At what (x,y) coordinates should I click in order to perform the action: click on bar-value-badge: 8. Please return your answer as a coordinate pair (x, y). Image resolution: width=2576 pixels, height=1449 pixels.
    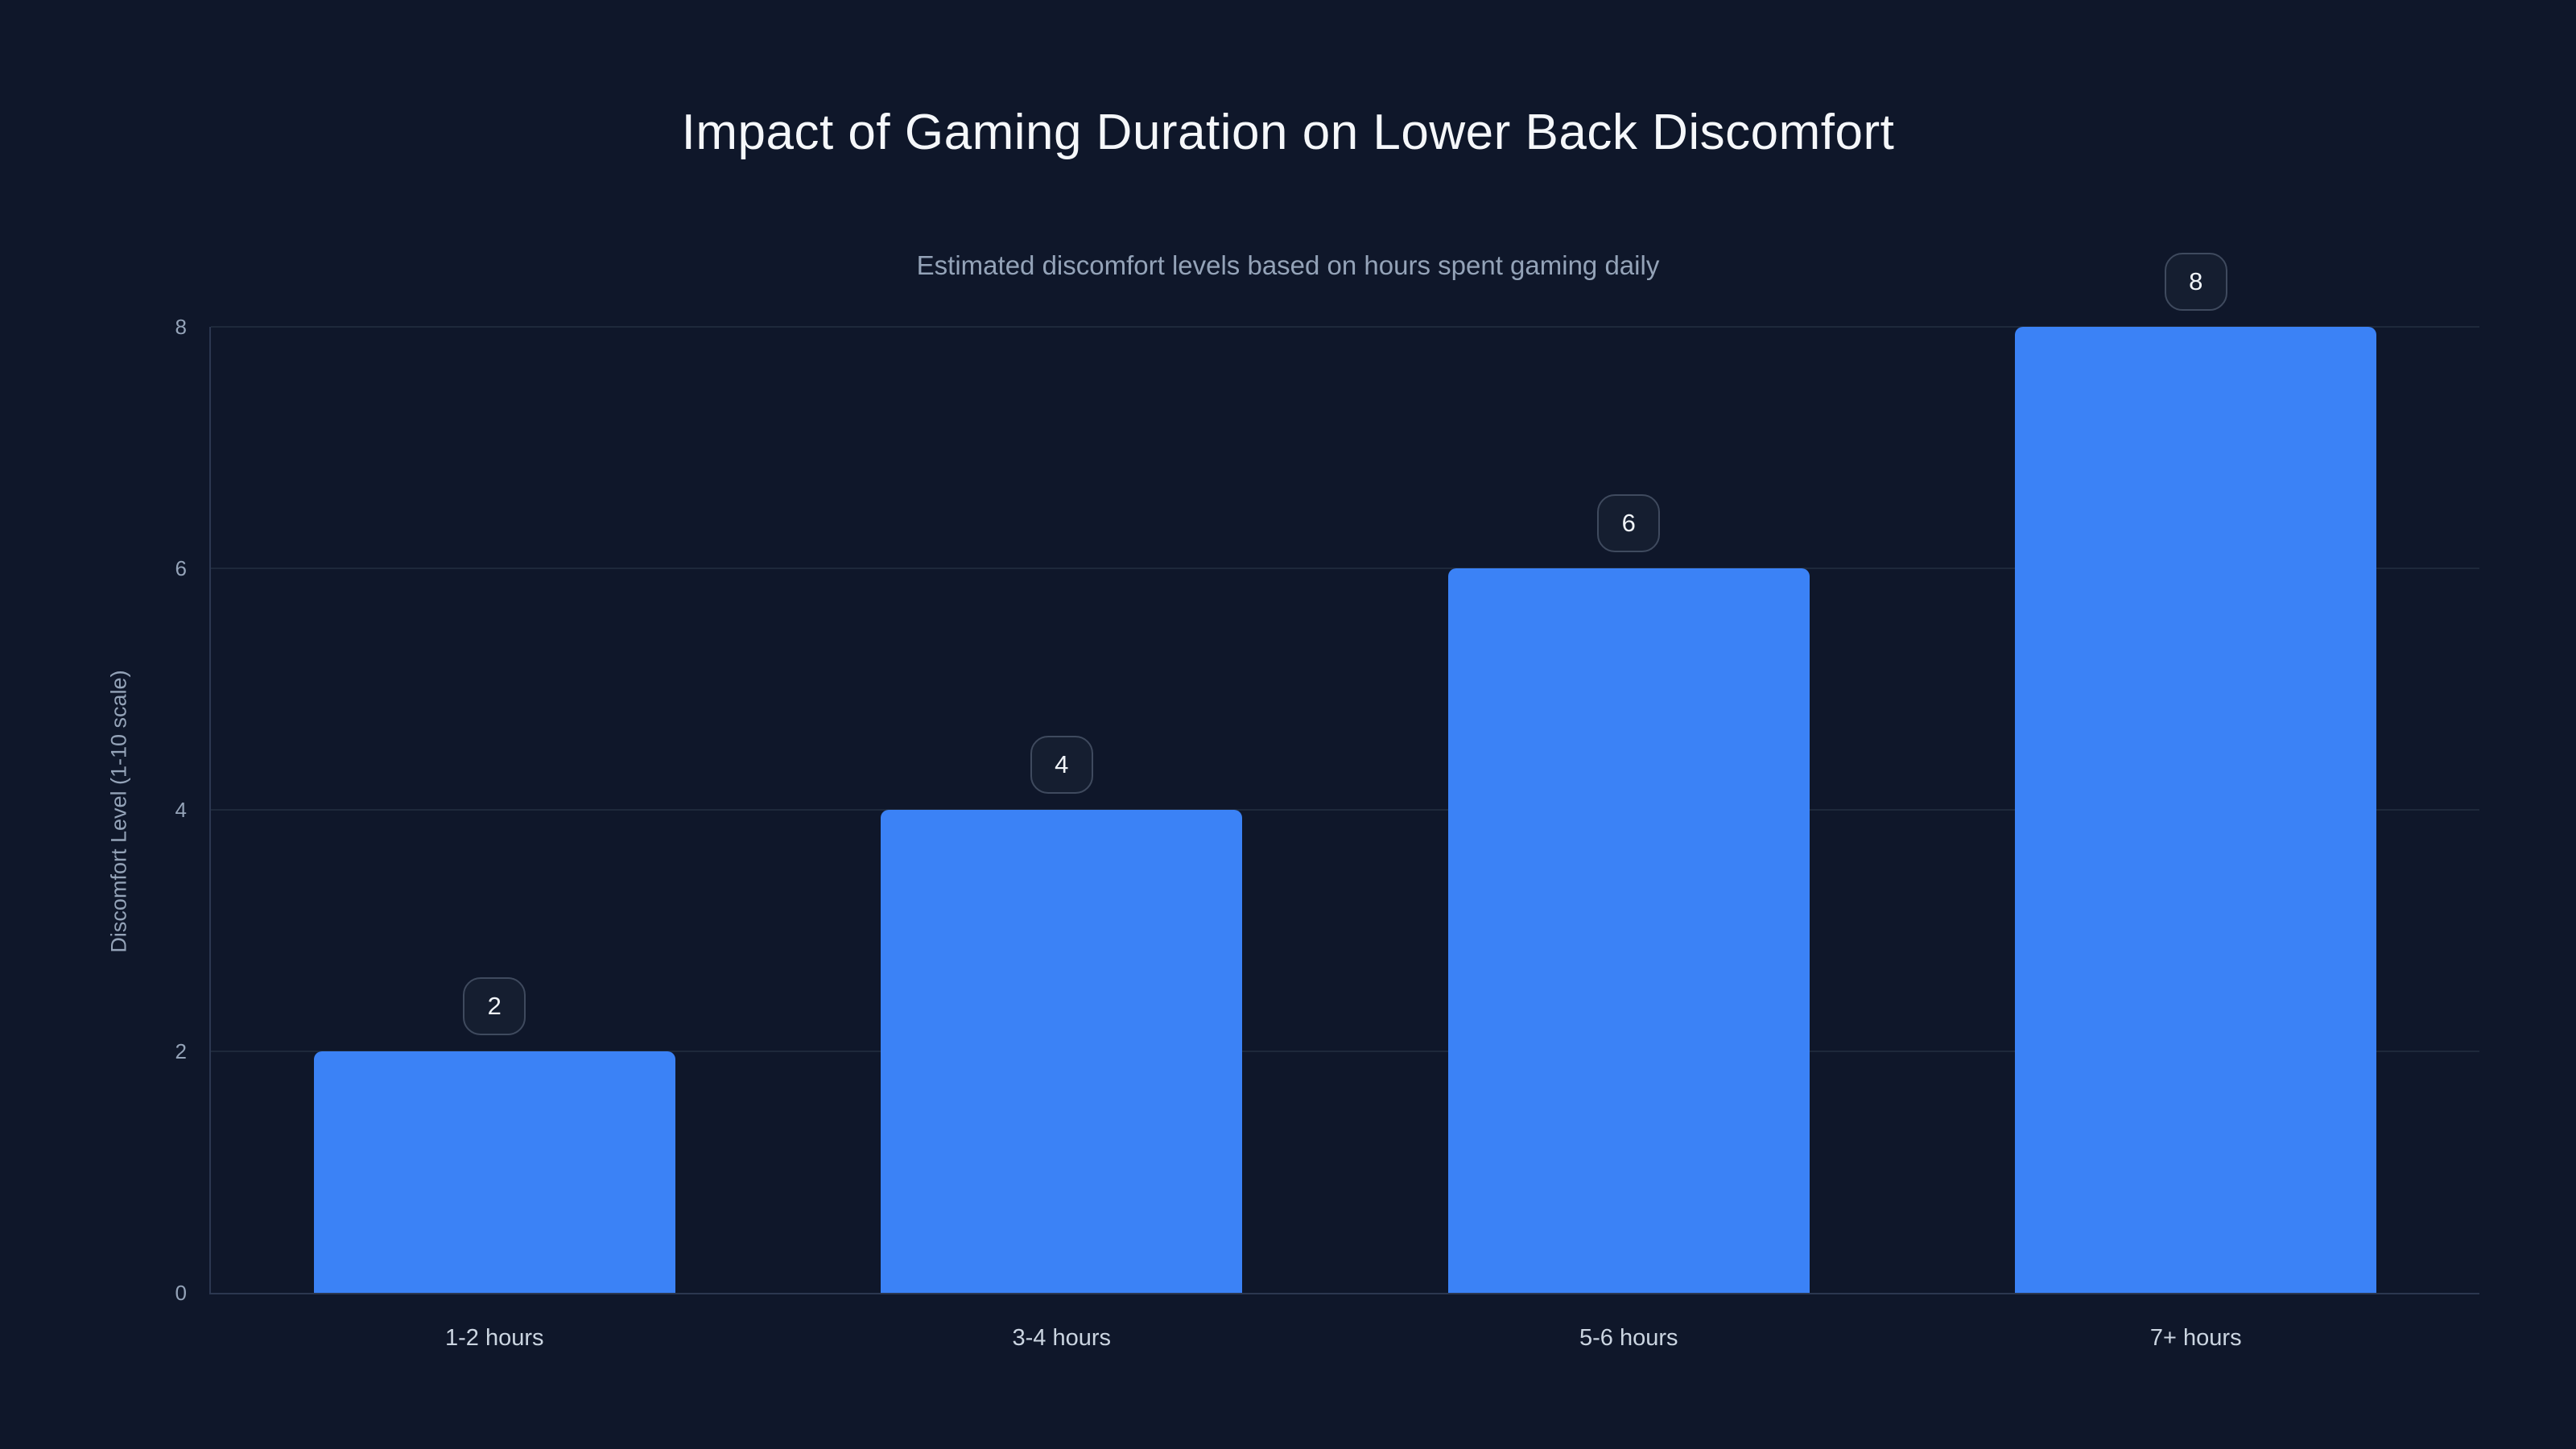
    Looking at the image, I should click on (2195, 282).